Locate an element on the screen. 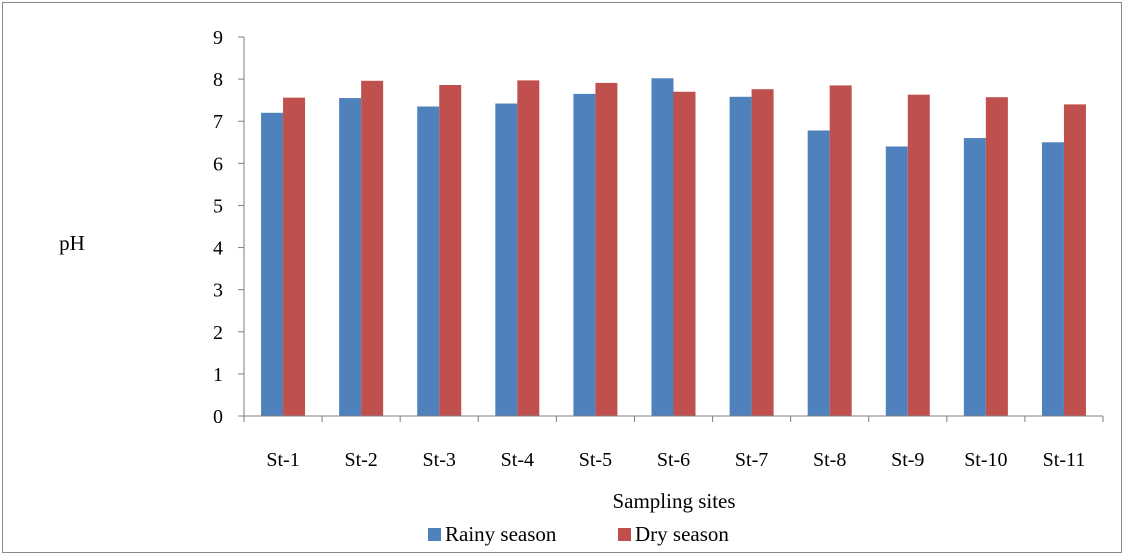 This screenshot has width=1126, height=555. x-tick-label: St-9 is located at coordinates (907, 460).